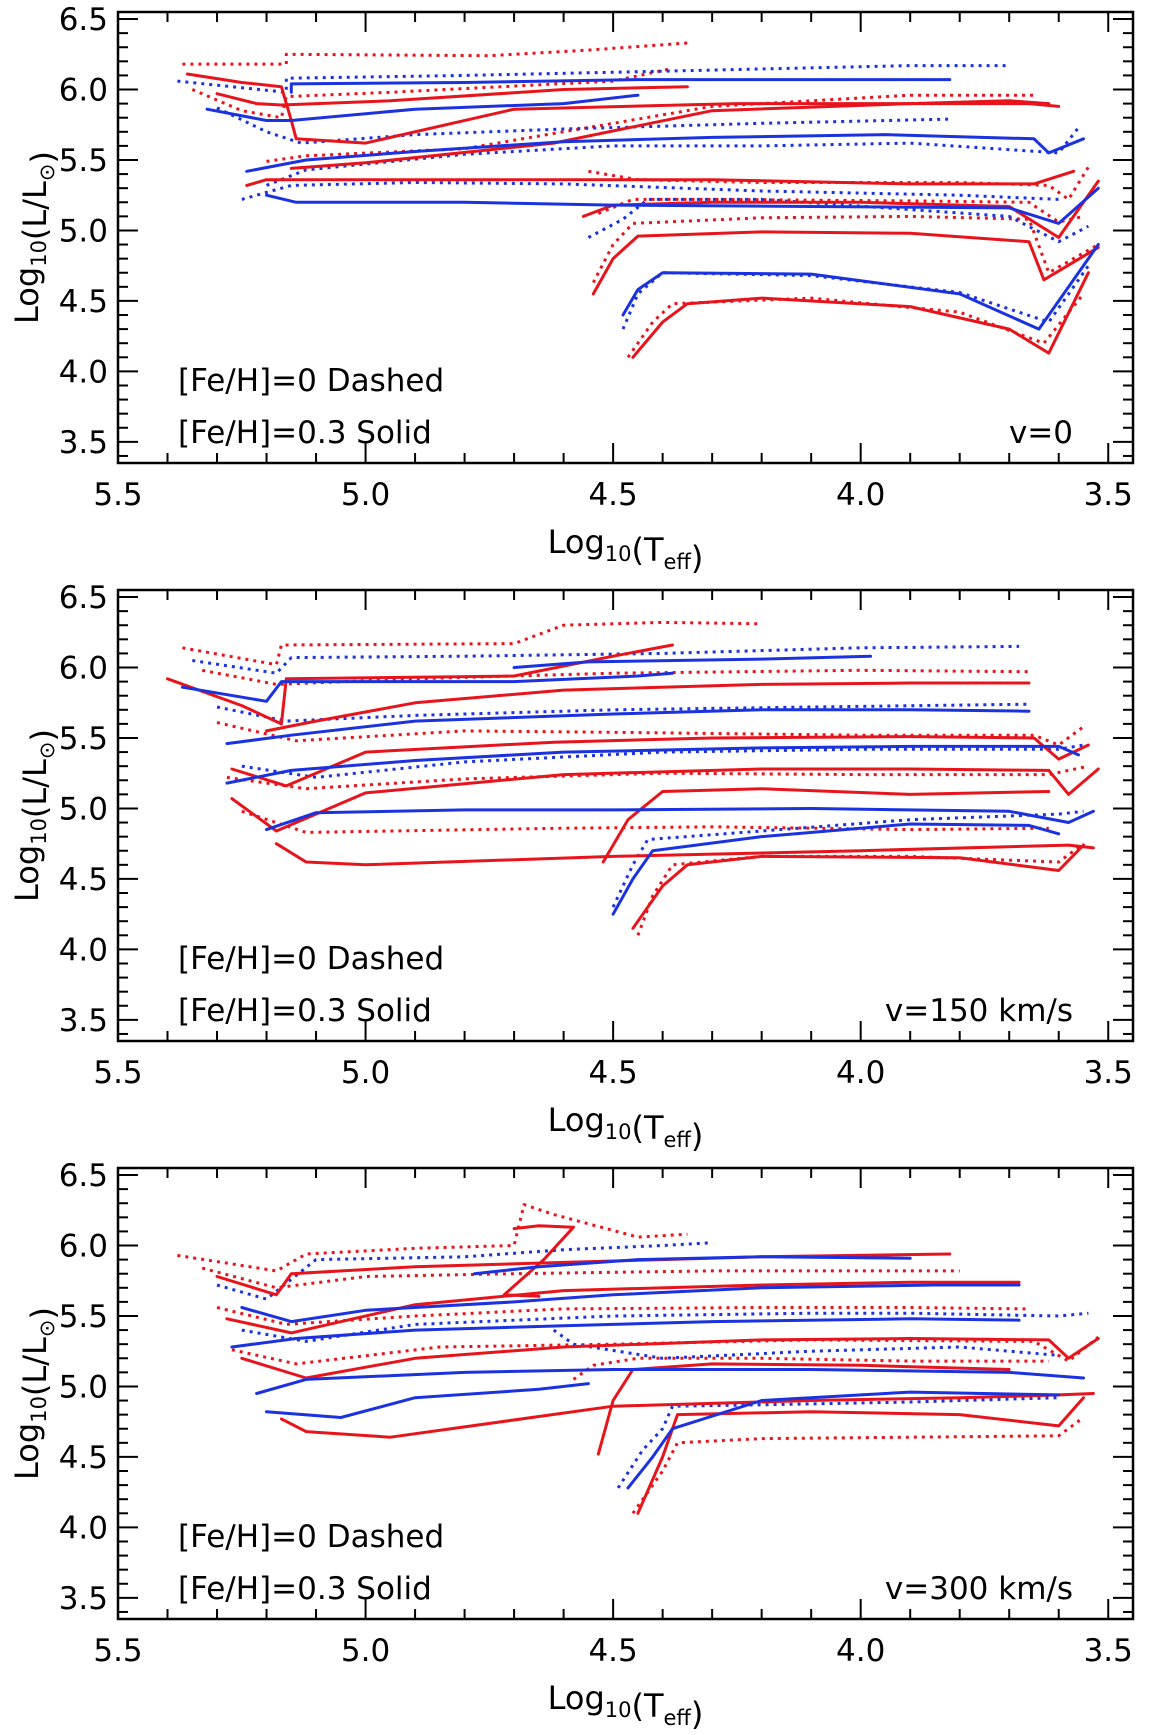 This screenshot has width=1151, height=1735. I want to click on velocity-annotation: v=150 km/s, so click(979, 1011).